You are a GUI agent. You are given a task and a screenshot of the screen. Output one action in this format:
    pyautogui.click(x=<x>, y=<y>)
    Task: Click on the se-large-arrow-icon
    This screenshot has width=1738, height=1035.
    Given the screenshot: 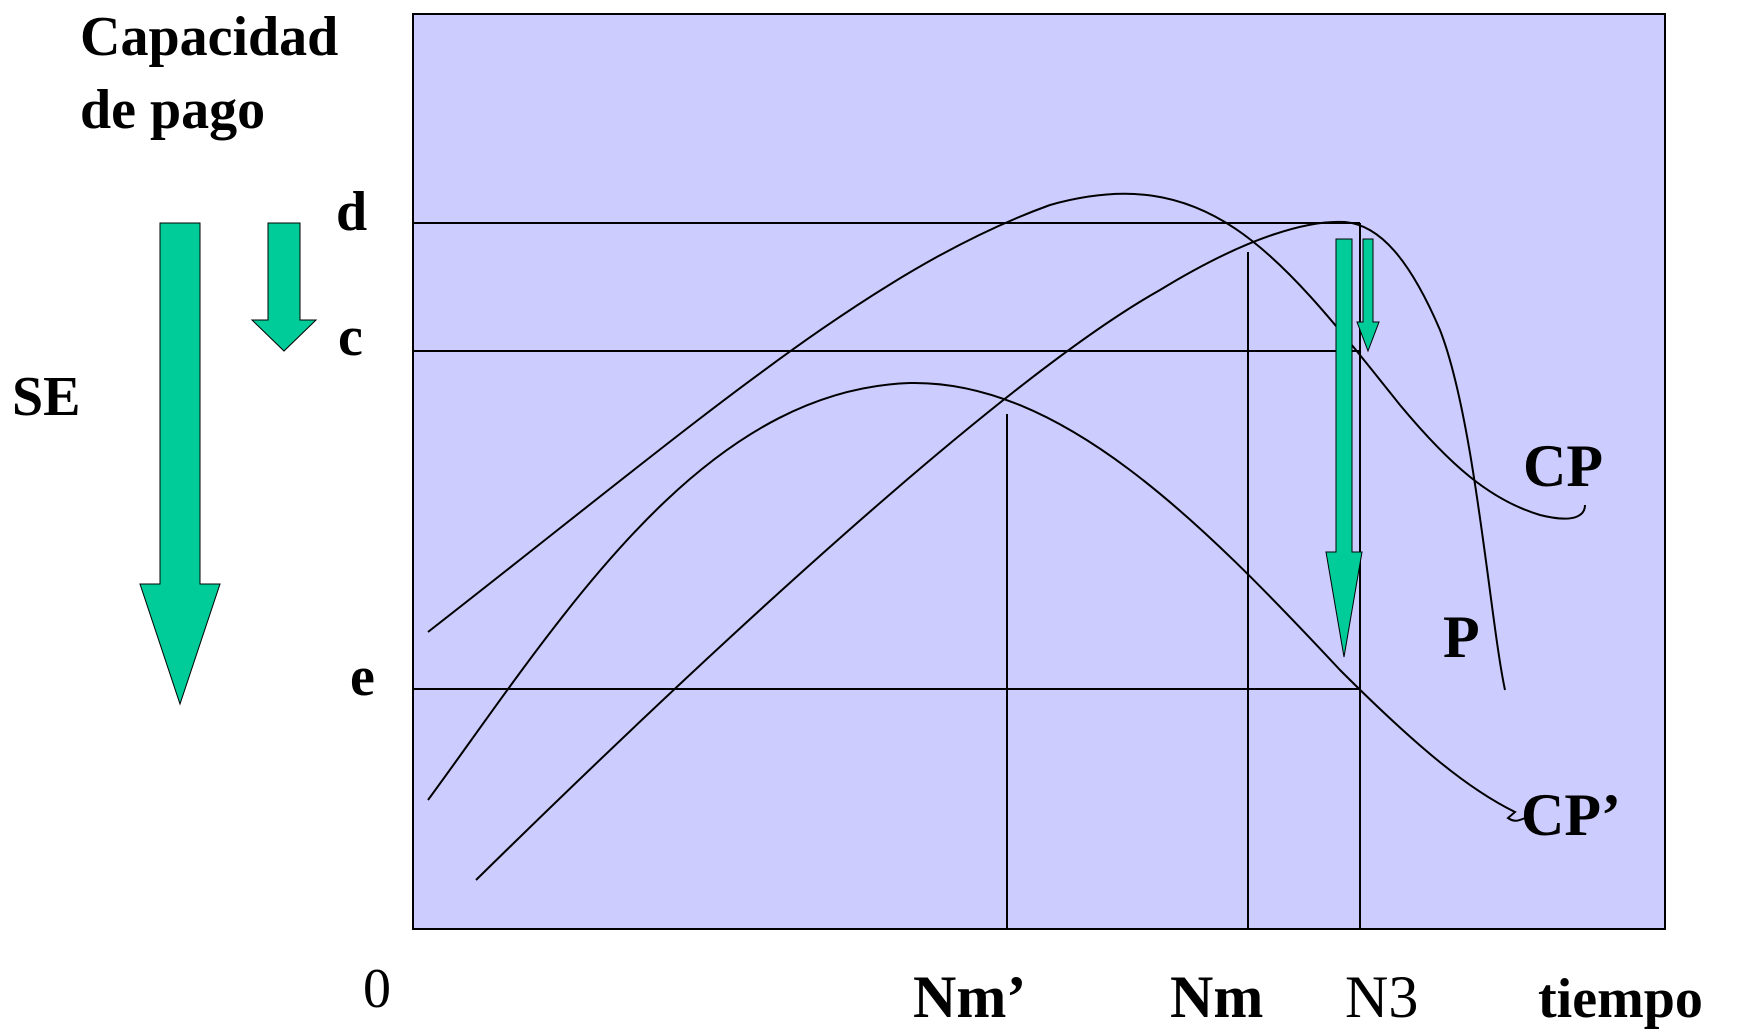 What is the action you would take?
    pyautogui.click(x=180, y=464)
    